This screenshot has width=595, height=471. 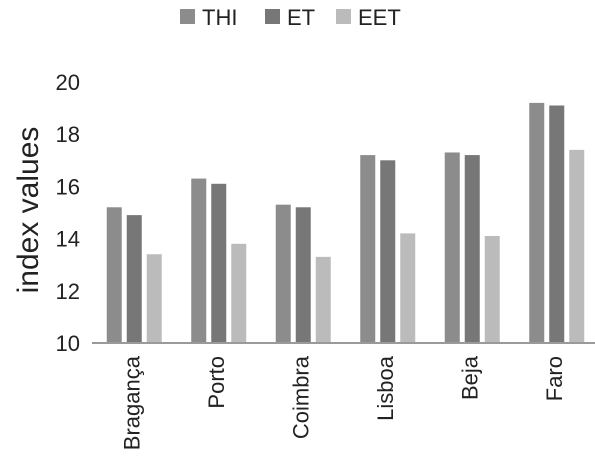 I want to click on legend: THI ET EET, so click(x=290, y=17).